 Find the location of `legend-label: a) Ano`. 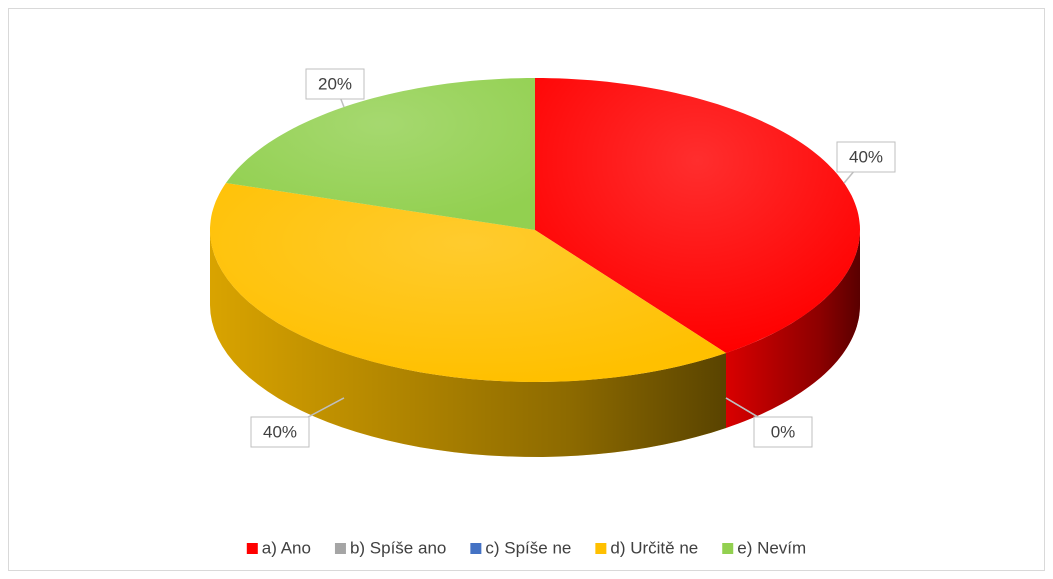

legend-label: a) Ano is located at coordinates (286, 547).